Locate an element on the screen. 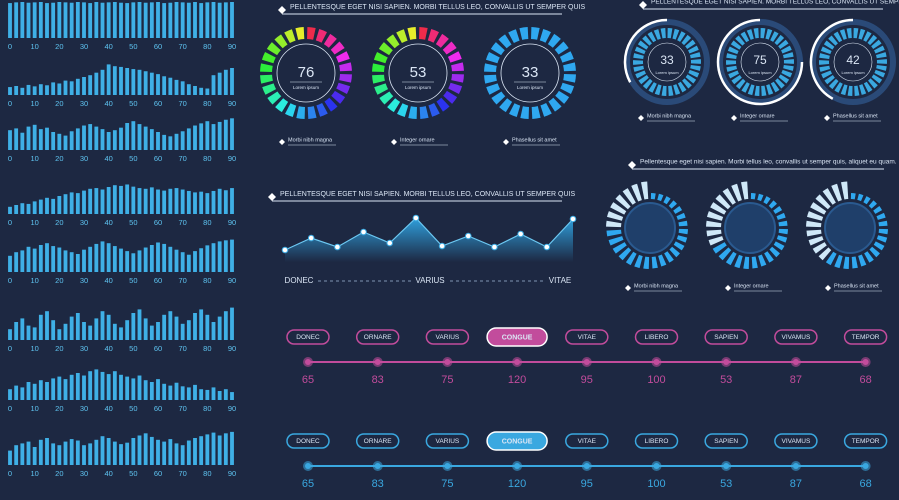 Image resolution: width=899 pixels, height=500 pixels. pill-label: CONGUE is located at coordinates (517, 337).